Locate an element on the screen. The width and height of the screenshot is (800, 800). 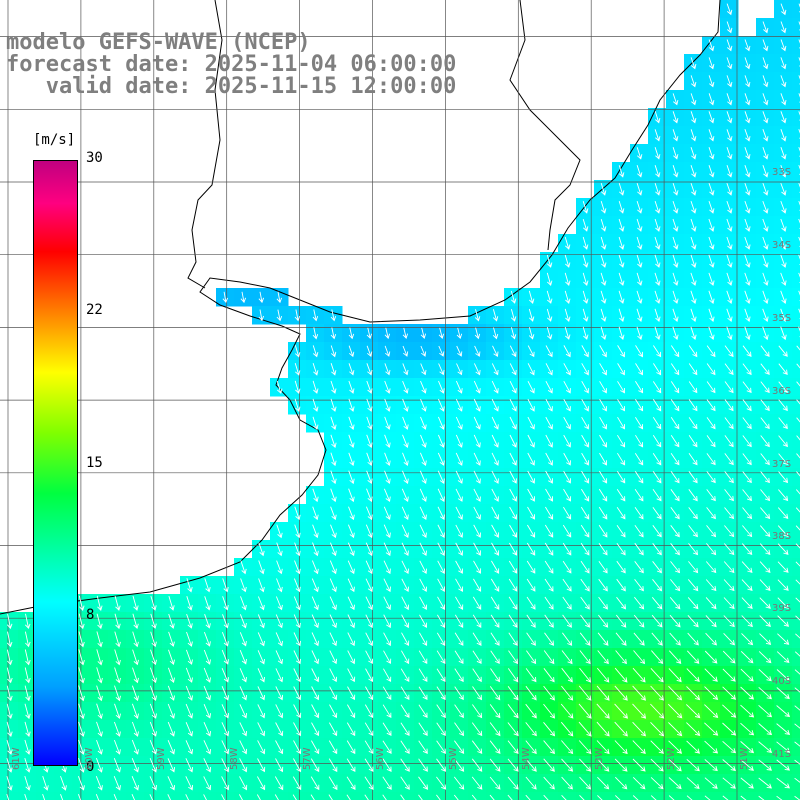
colorbar-tick-8: 8 is located at coordinates (90, 615).